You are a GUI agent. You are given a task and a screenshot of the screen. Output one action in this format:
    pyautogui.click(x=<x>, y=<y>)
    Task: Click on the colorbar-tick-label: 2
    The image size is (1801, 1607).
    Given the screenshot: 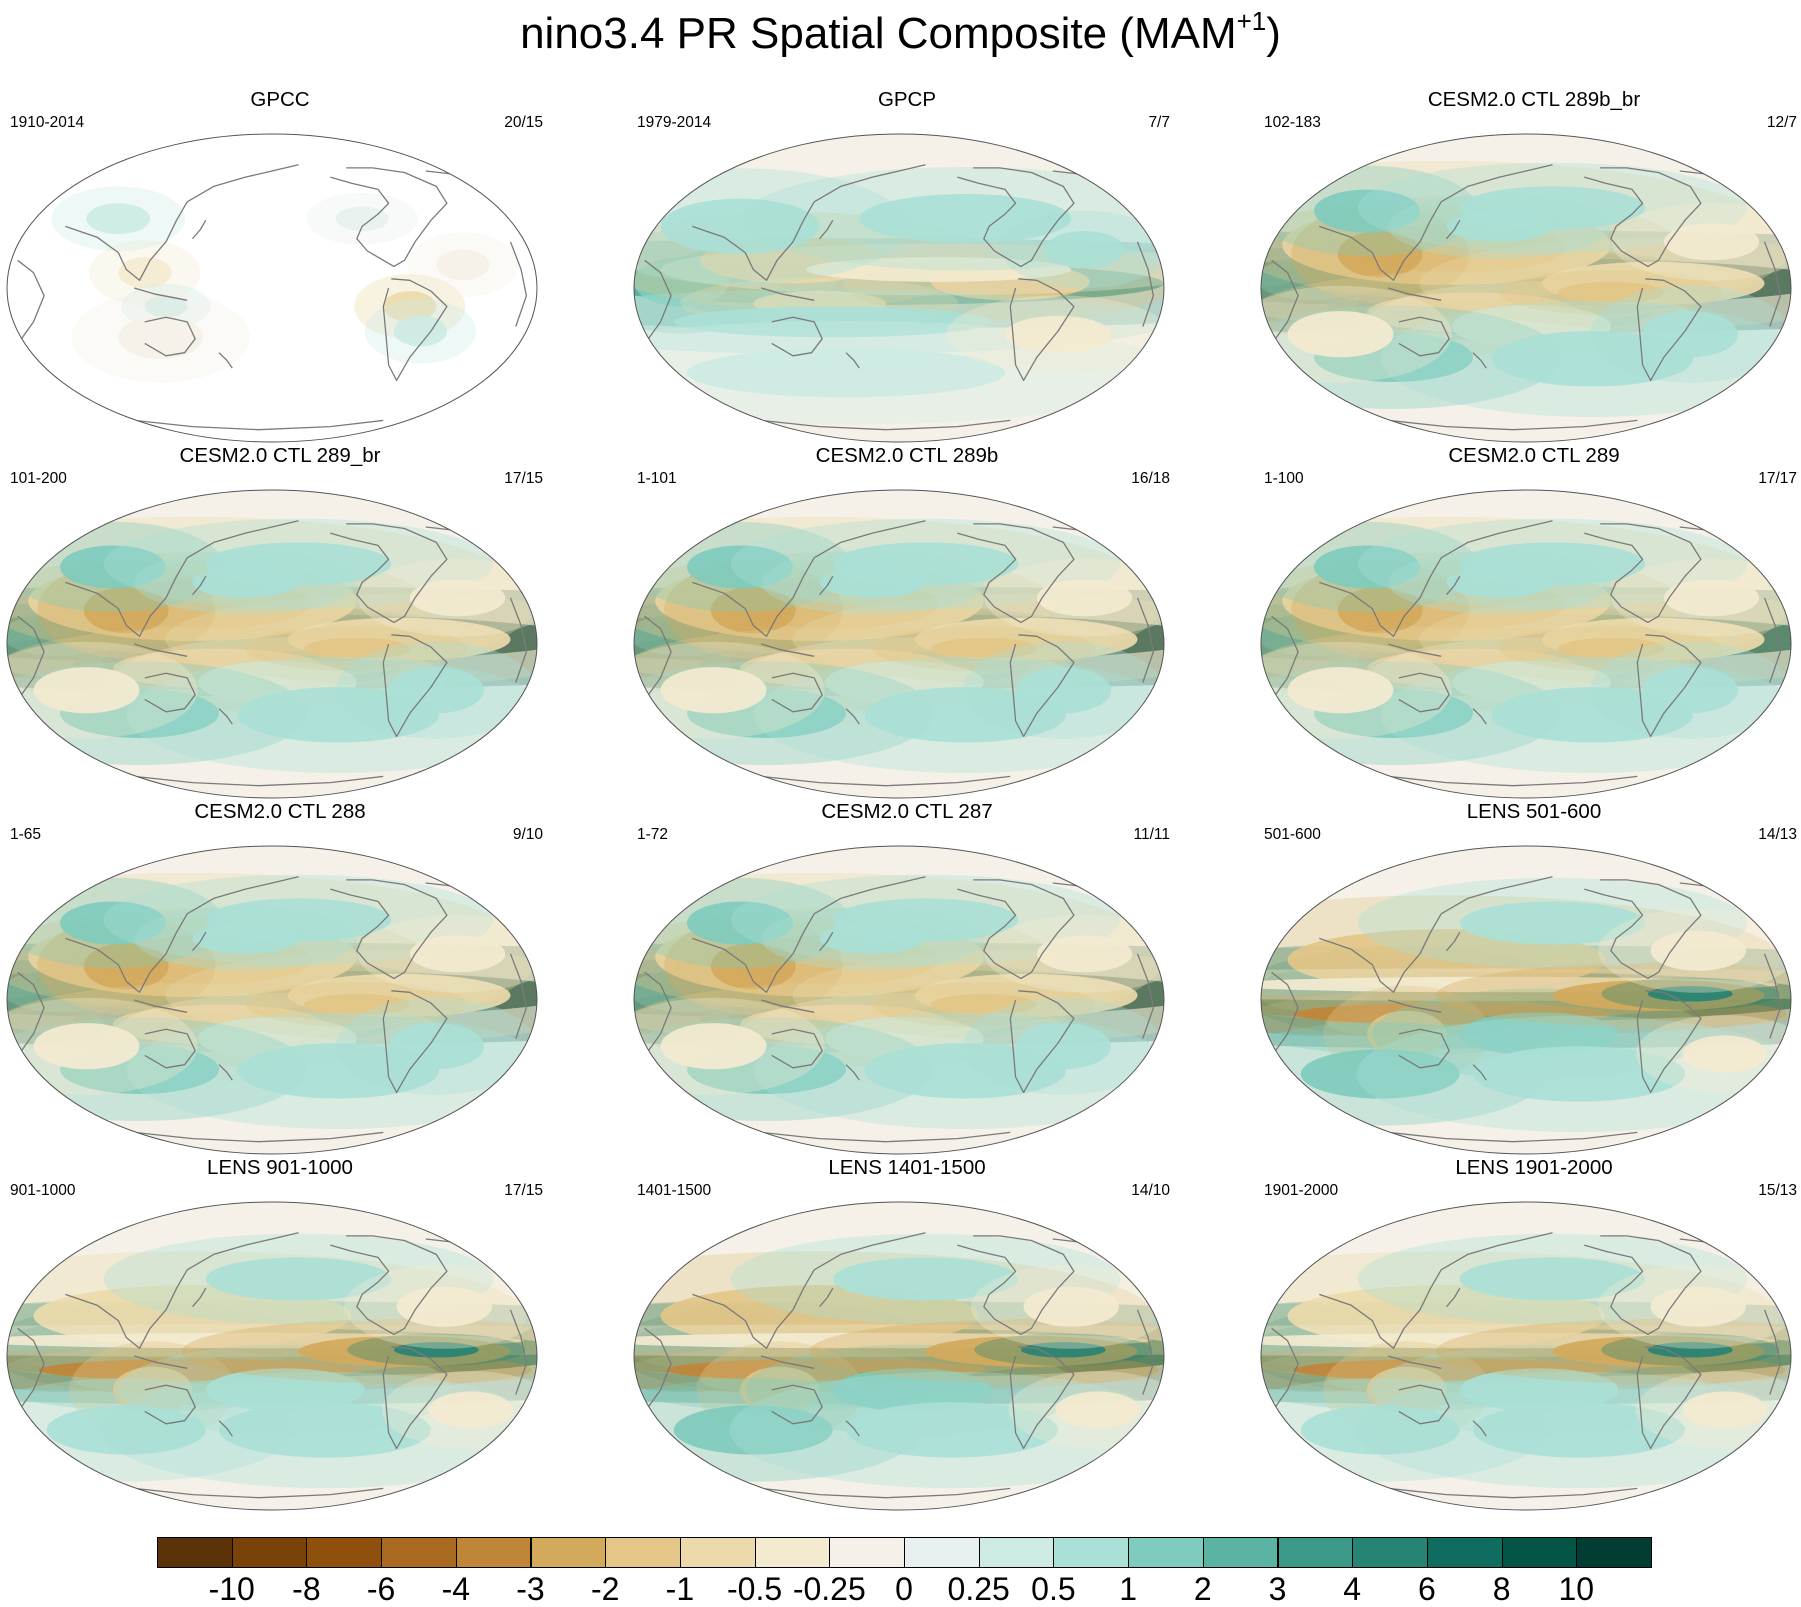 What is the action you would take?
    pyautogui.click(x=1202, y=1589)
    